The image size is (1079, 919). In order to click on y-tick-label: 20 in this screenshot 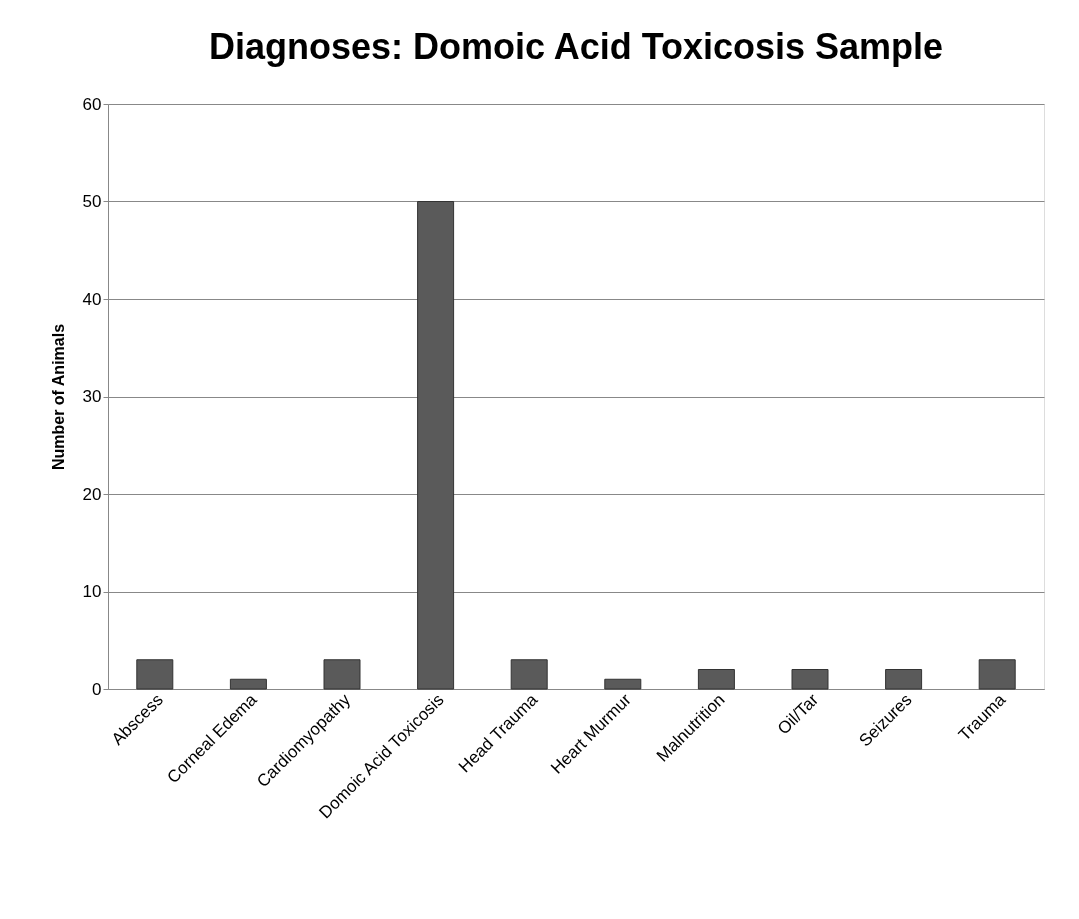, I will do `click(92, 494)`.